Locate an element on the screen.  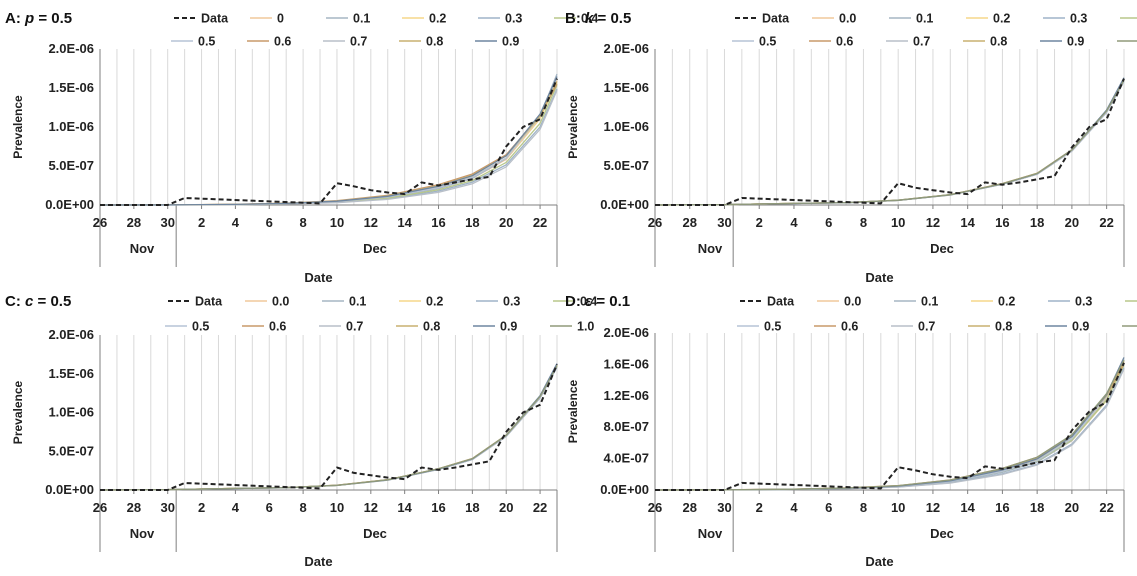
x-axis-label: Date is located at coordinates (318, 561).